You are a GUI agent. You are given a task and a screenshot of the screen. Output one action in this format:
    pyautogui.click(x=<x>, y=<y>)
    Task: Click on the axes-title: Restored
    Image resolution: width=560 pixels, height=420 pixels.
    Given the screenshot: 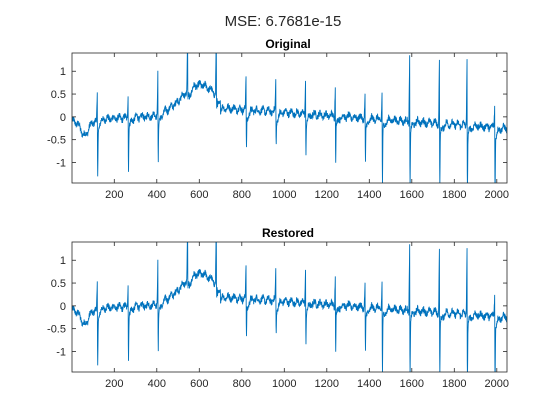 What is the action you would take?
    pyautogui.click(x=288, y=233)
    